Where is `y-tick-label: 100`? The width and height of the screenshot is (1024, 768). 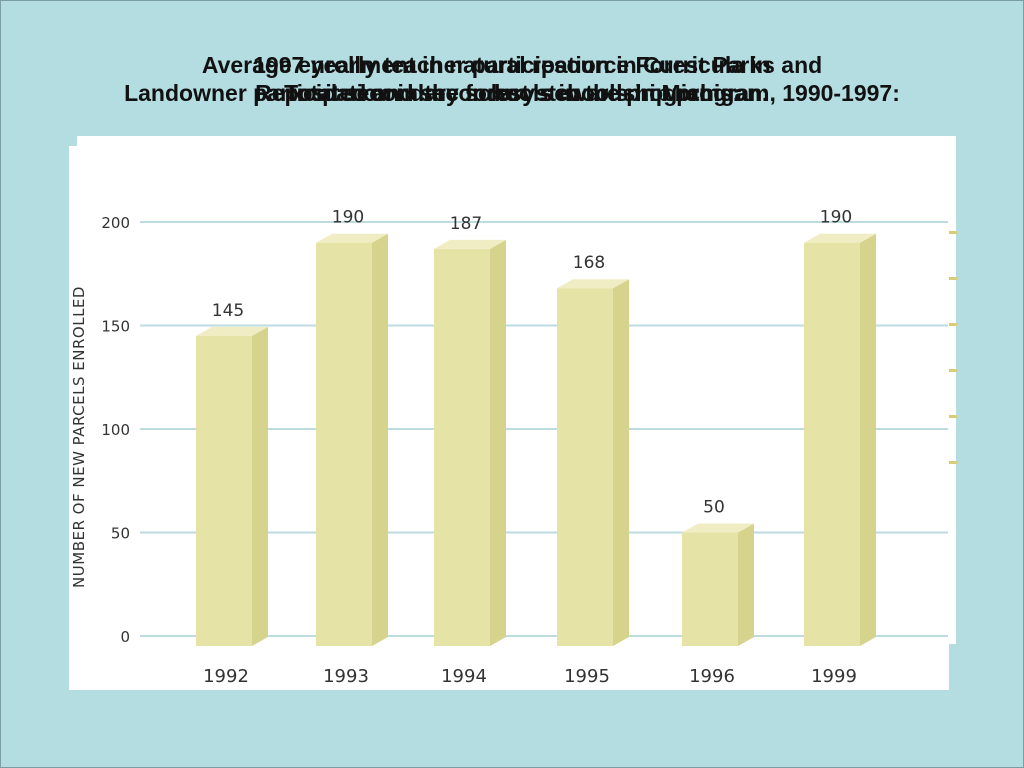 y-tick-label: 100 is located at coordinates (115, 430).